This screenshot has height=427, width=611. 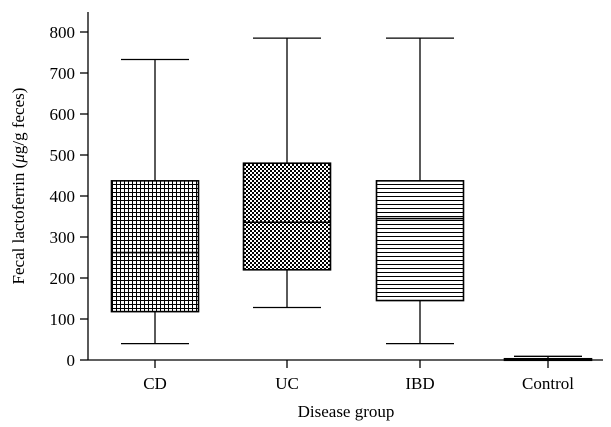 I want to click on x-axis-title: Disease group, so click(x=346, y=411).